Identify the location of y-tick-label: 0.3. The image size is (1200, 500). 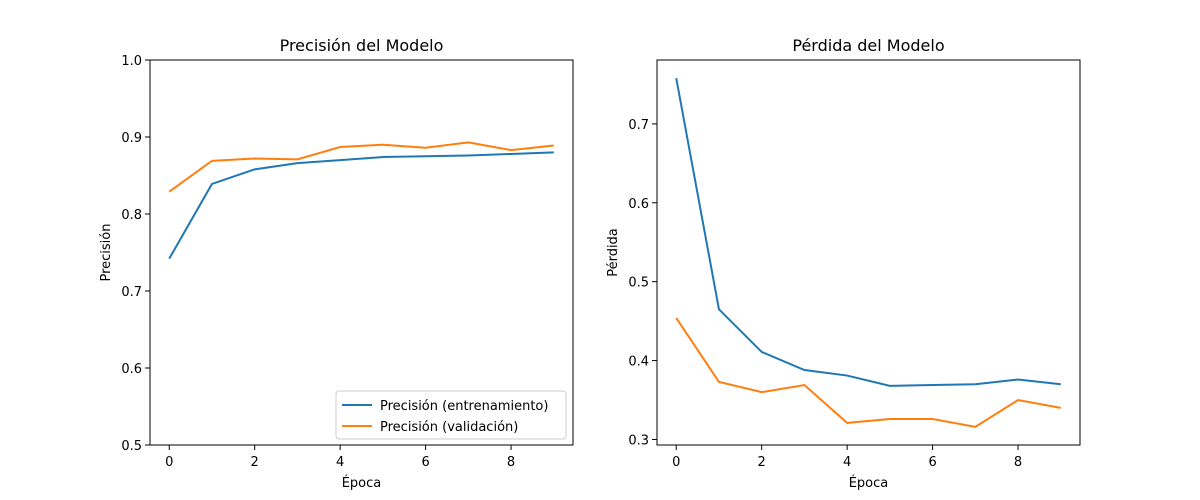
(638, 440).